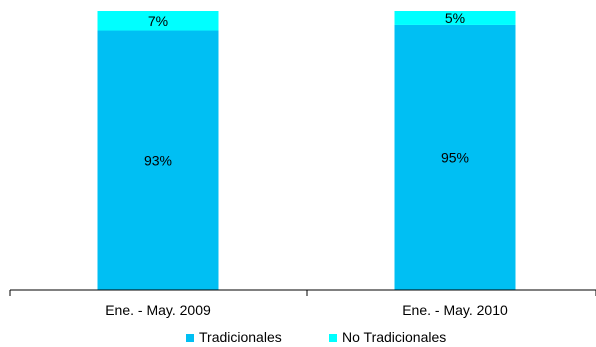  Describe the element at coordinates (455, 310) in the screenshot. I see `x-tick-label: Ene. - May. 2010` at that location.